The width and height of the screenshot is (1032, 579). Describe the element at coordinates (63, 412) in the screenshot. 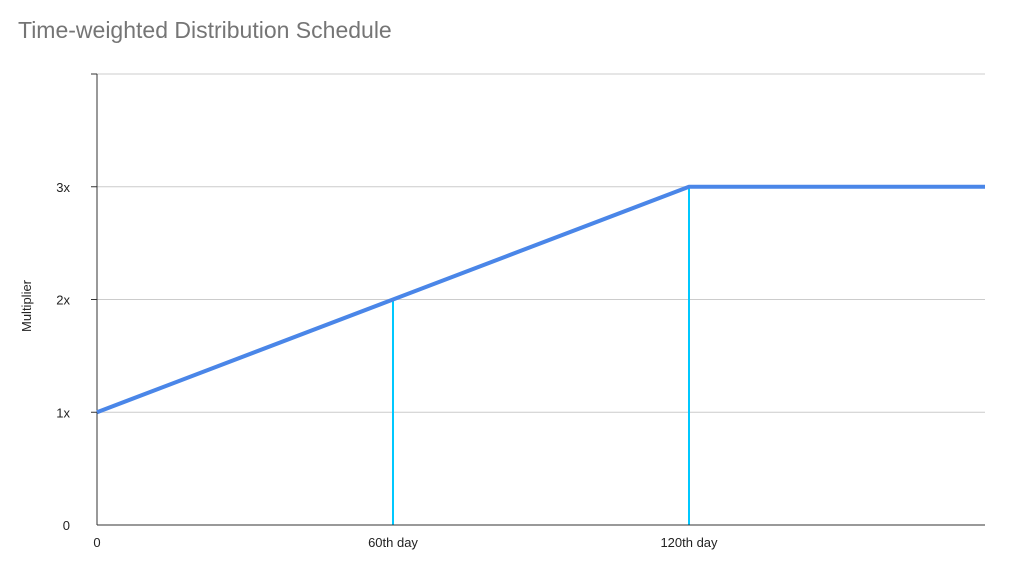

I see `y-tick-label: 1x` at that location.